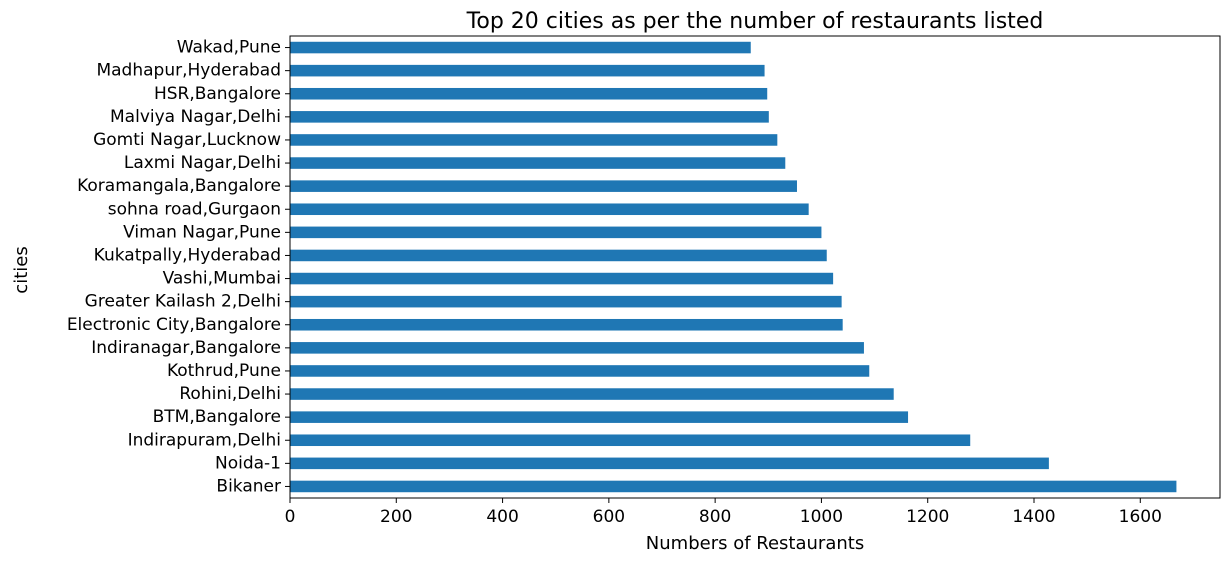 The height and width of the screenshot is (561, 1230). I want to click on y-tick-label: Indiranagar,Bangalore, so click(186, 348).